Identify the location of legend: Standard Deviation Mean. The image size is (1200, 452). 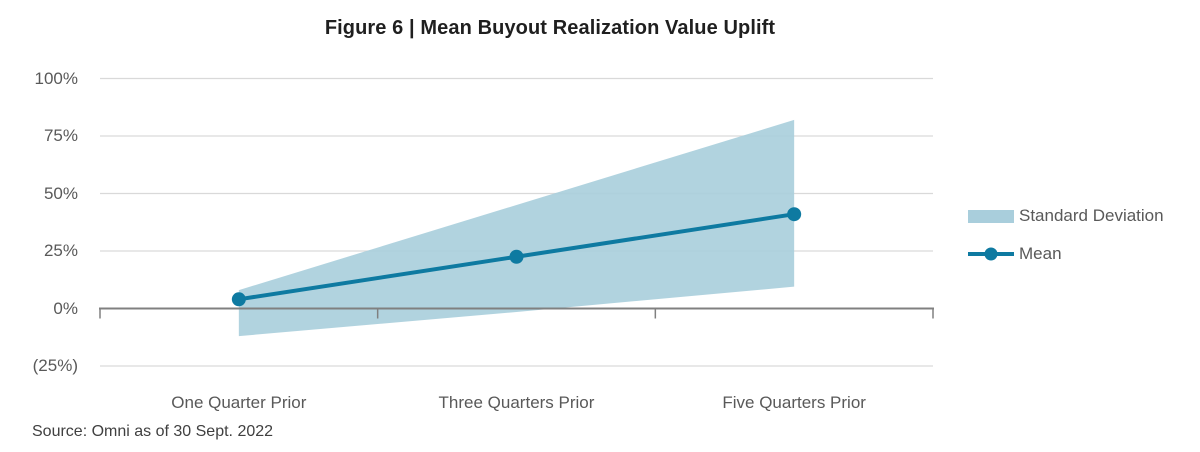
(1066, 244).